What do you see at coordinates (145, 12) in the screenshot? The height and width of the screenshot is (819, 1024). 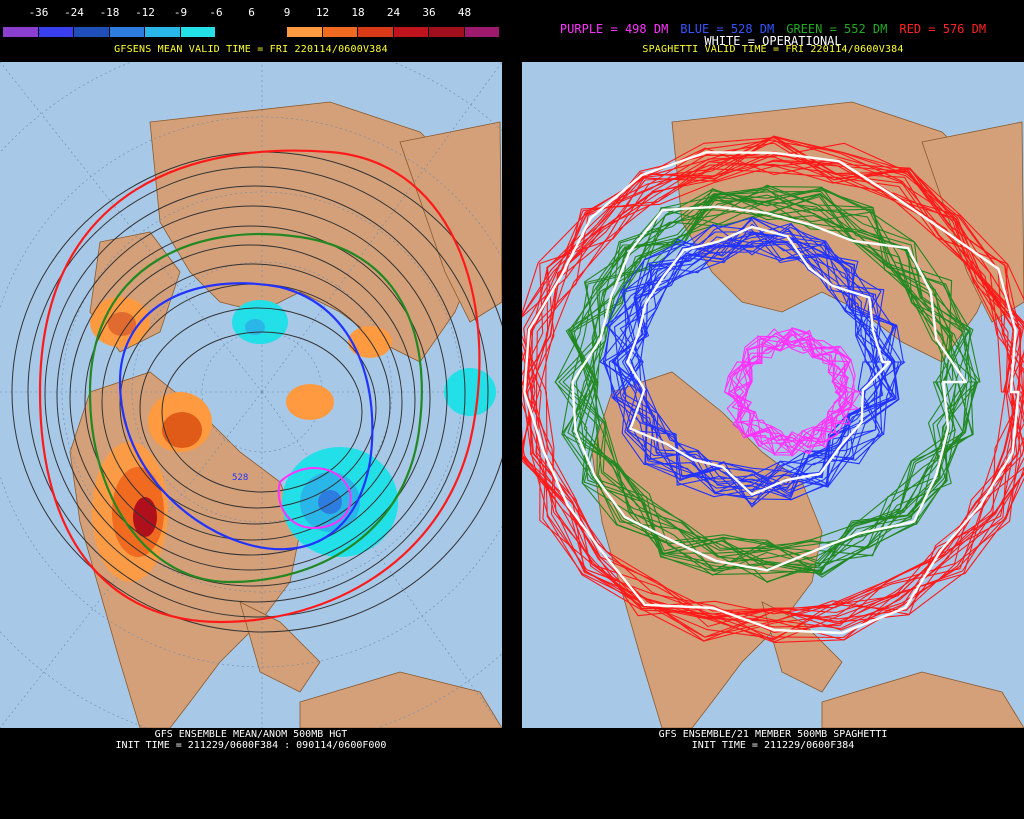 I see `legend-tick-label: -12` at bounding box center [145, 12].